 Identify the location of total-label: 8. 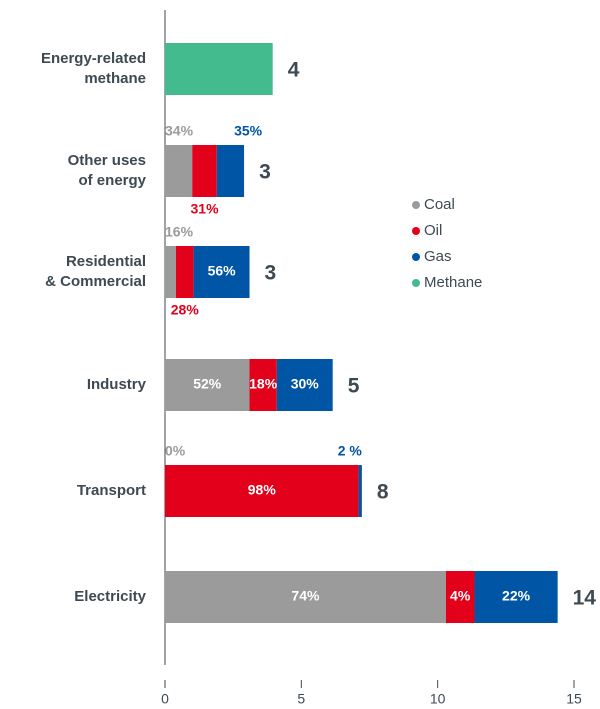
(383, 492).